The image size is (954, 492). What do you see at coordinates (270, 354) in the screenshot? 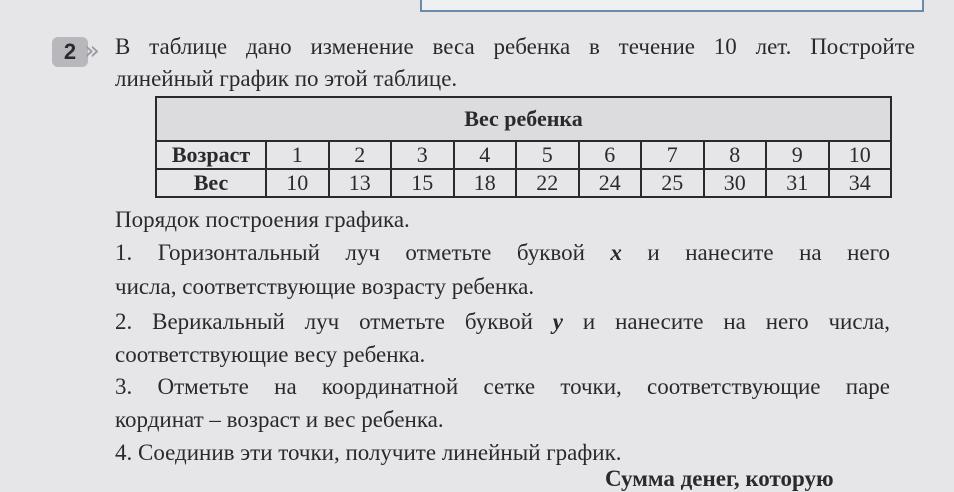
I see `item-line: соответствующие весу ребенка.` at bounding box center [270, 354].